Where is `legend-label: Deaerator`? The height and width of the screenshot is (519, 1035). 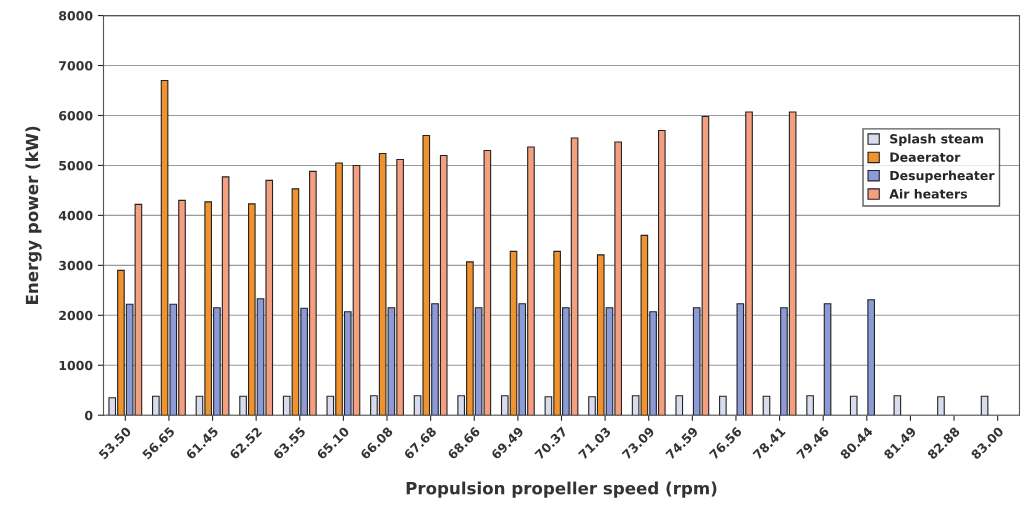
legend-label: Deaerator is located at coordinates (925, 157).